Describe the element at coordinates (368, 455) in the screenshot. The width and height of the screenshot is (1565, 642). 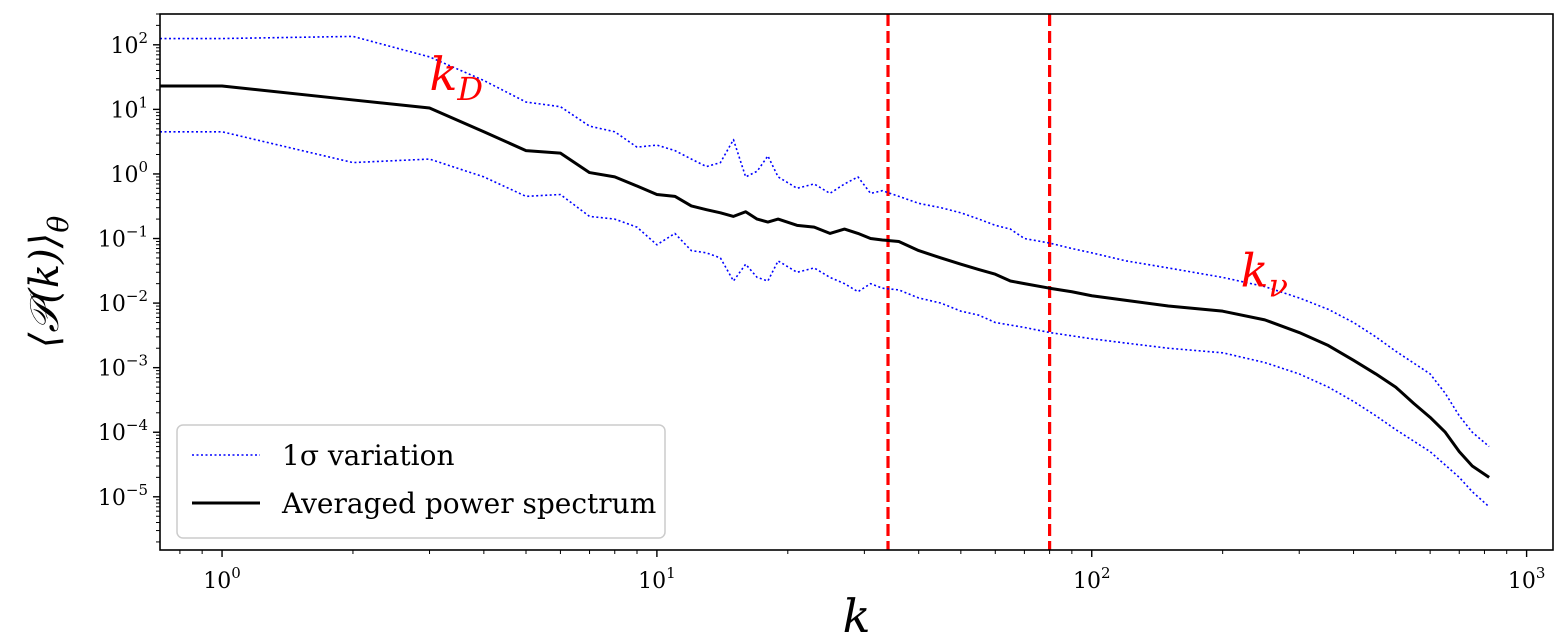
I see `legend-label-sigma: 1σ variation` at that location.